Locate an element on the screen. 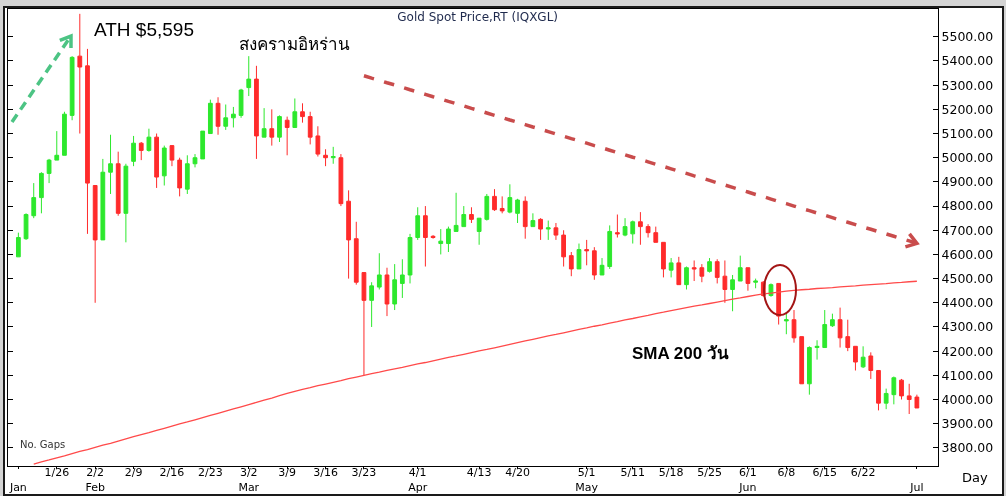 The image size is (1006, 496). x-tick-label: 4/13 is located at coordinates (479, 473).